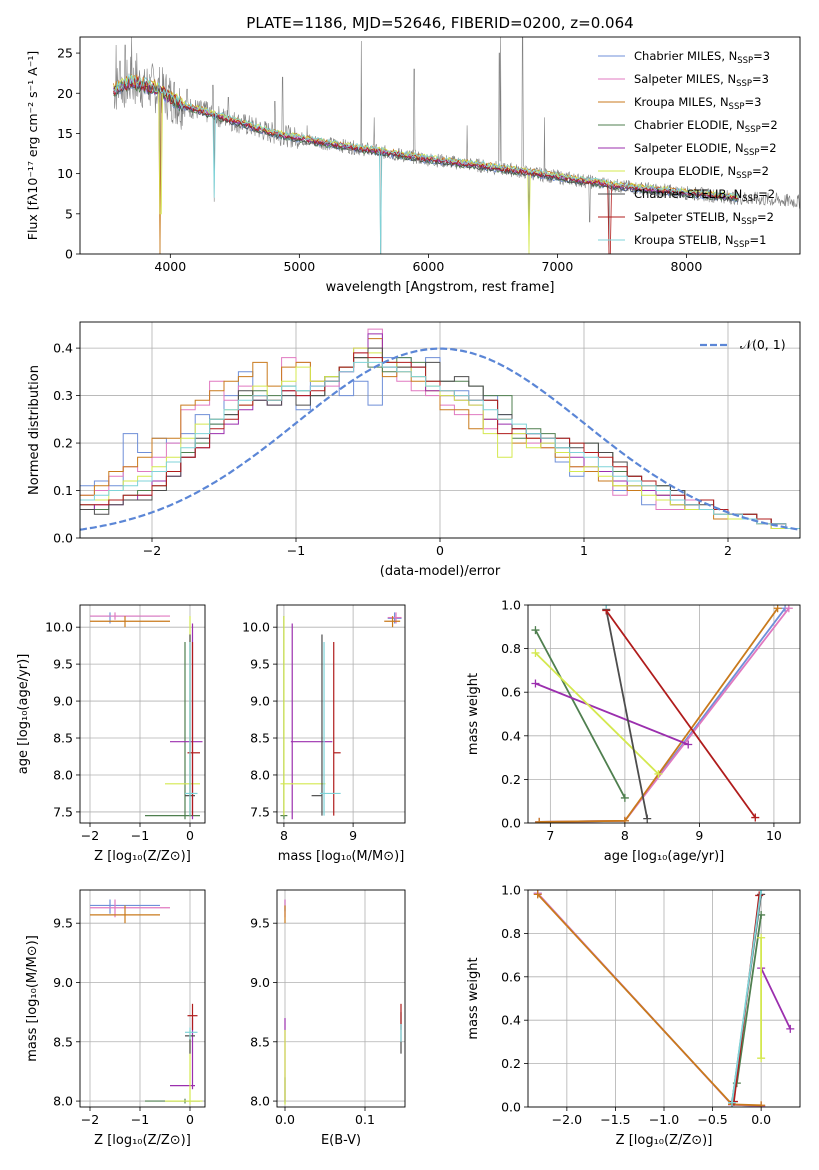 The image size is (819, 1170). Describe the element at coordinates (705, 149) in the screenshot. I see `legend-entry: Salpeter ELODIE, NSSP=2` at that location.